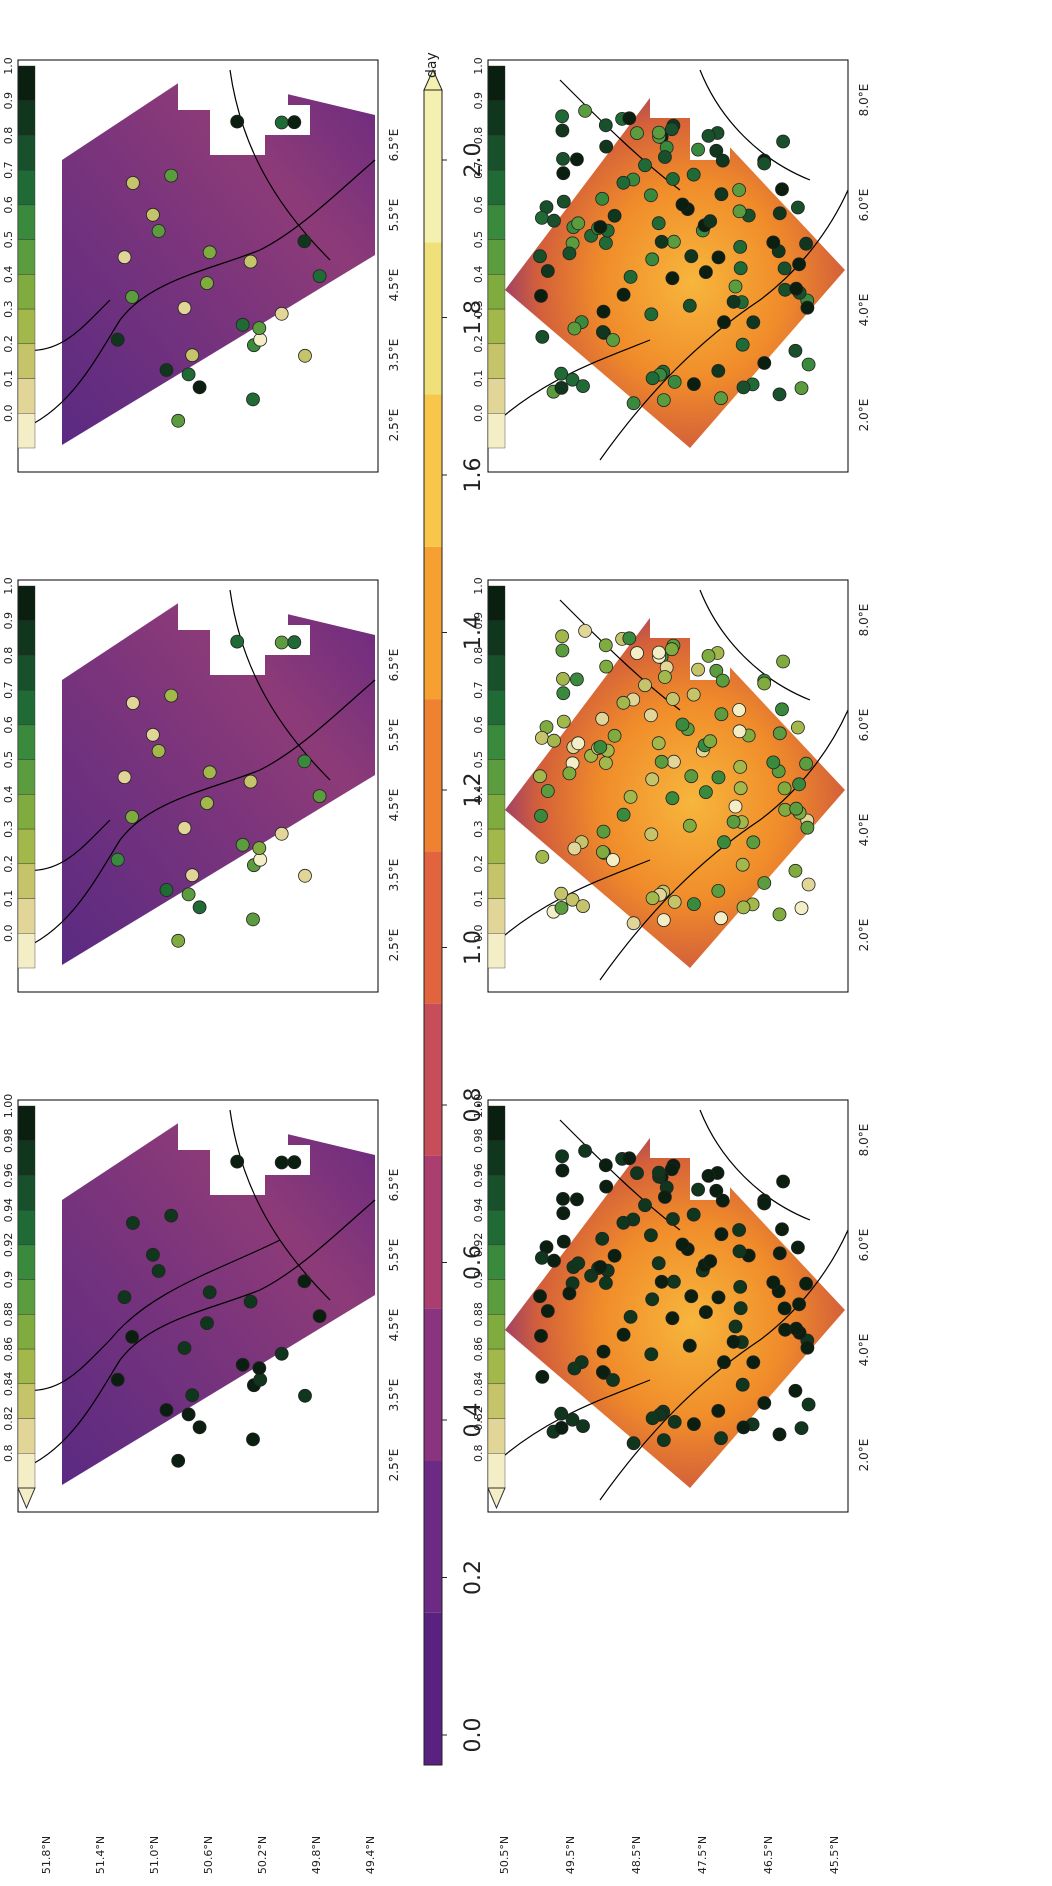 The width and height of the screenshot is (1052, 1886). I want to click on lon-tick-label: 4.5°E, so click(394, 1325).